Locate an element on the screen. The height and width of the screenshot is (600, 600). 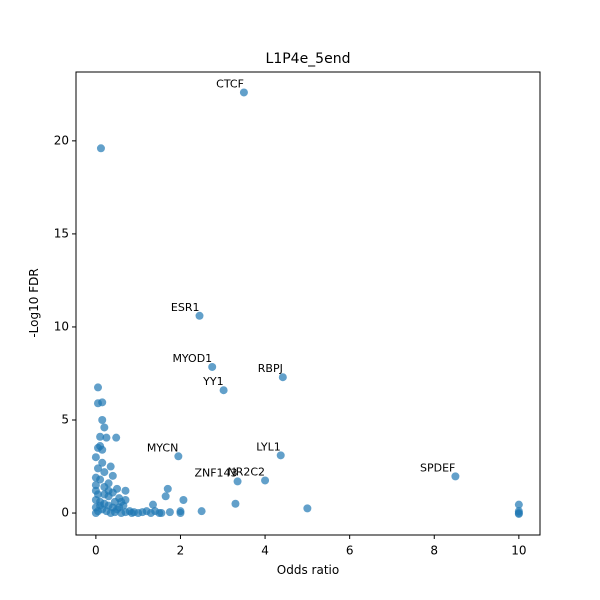
chart-title: L1P4e_5end is located at coordinates (308, 59).